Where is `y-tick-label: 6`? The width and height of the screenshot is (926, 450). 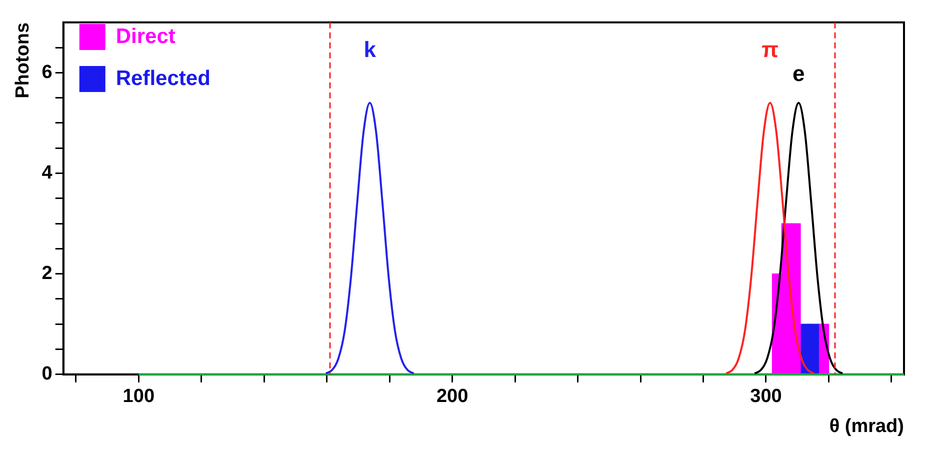 y-tick-label: 6 is located at coordinates (47, 72).